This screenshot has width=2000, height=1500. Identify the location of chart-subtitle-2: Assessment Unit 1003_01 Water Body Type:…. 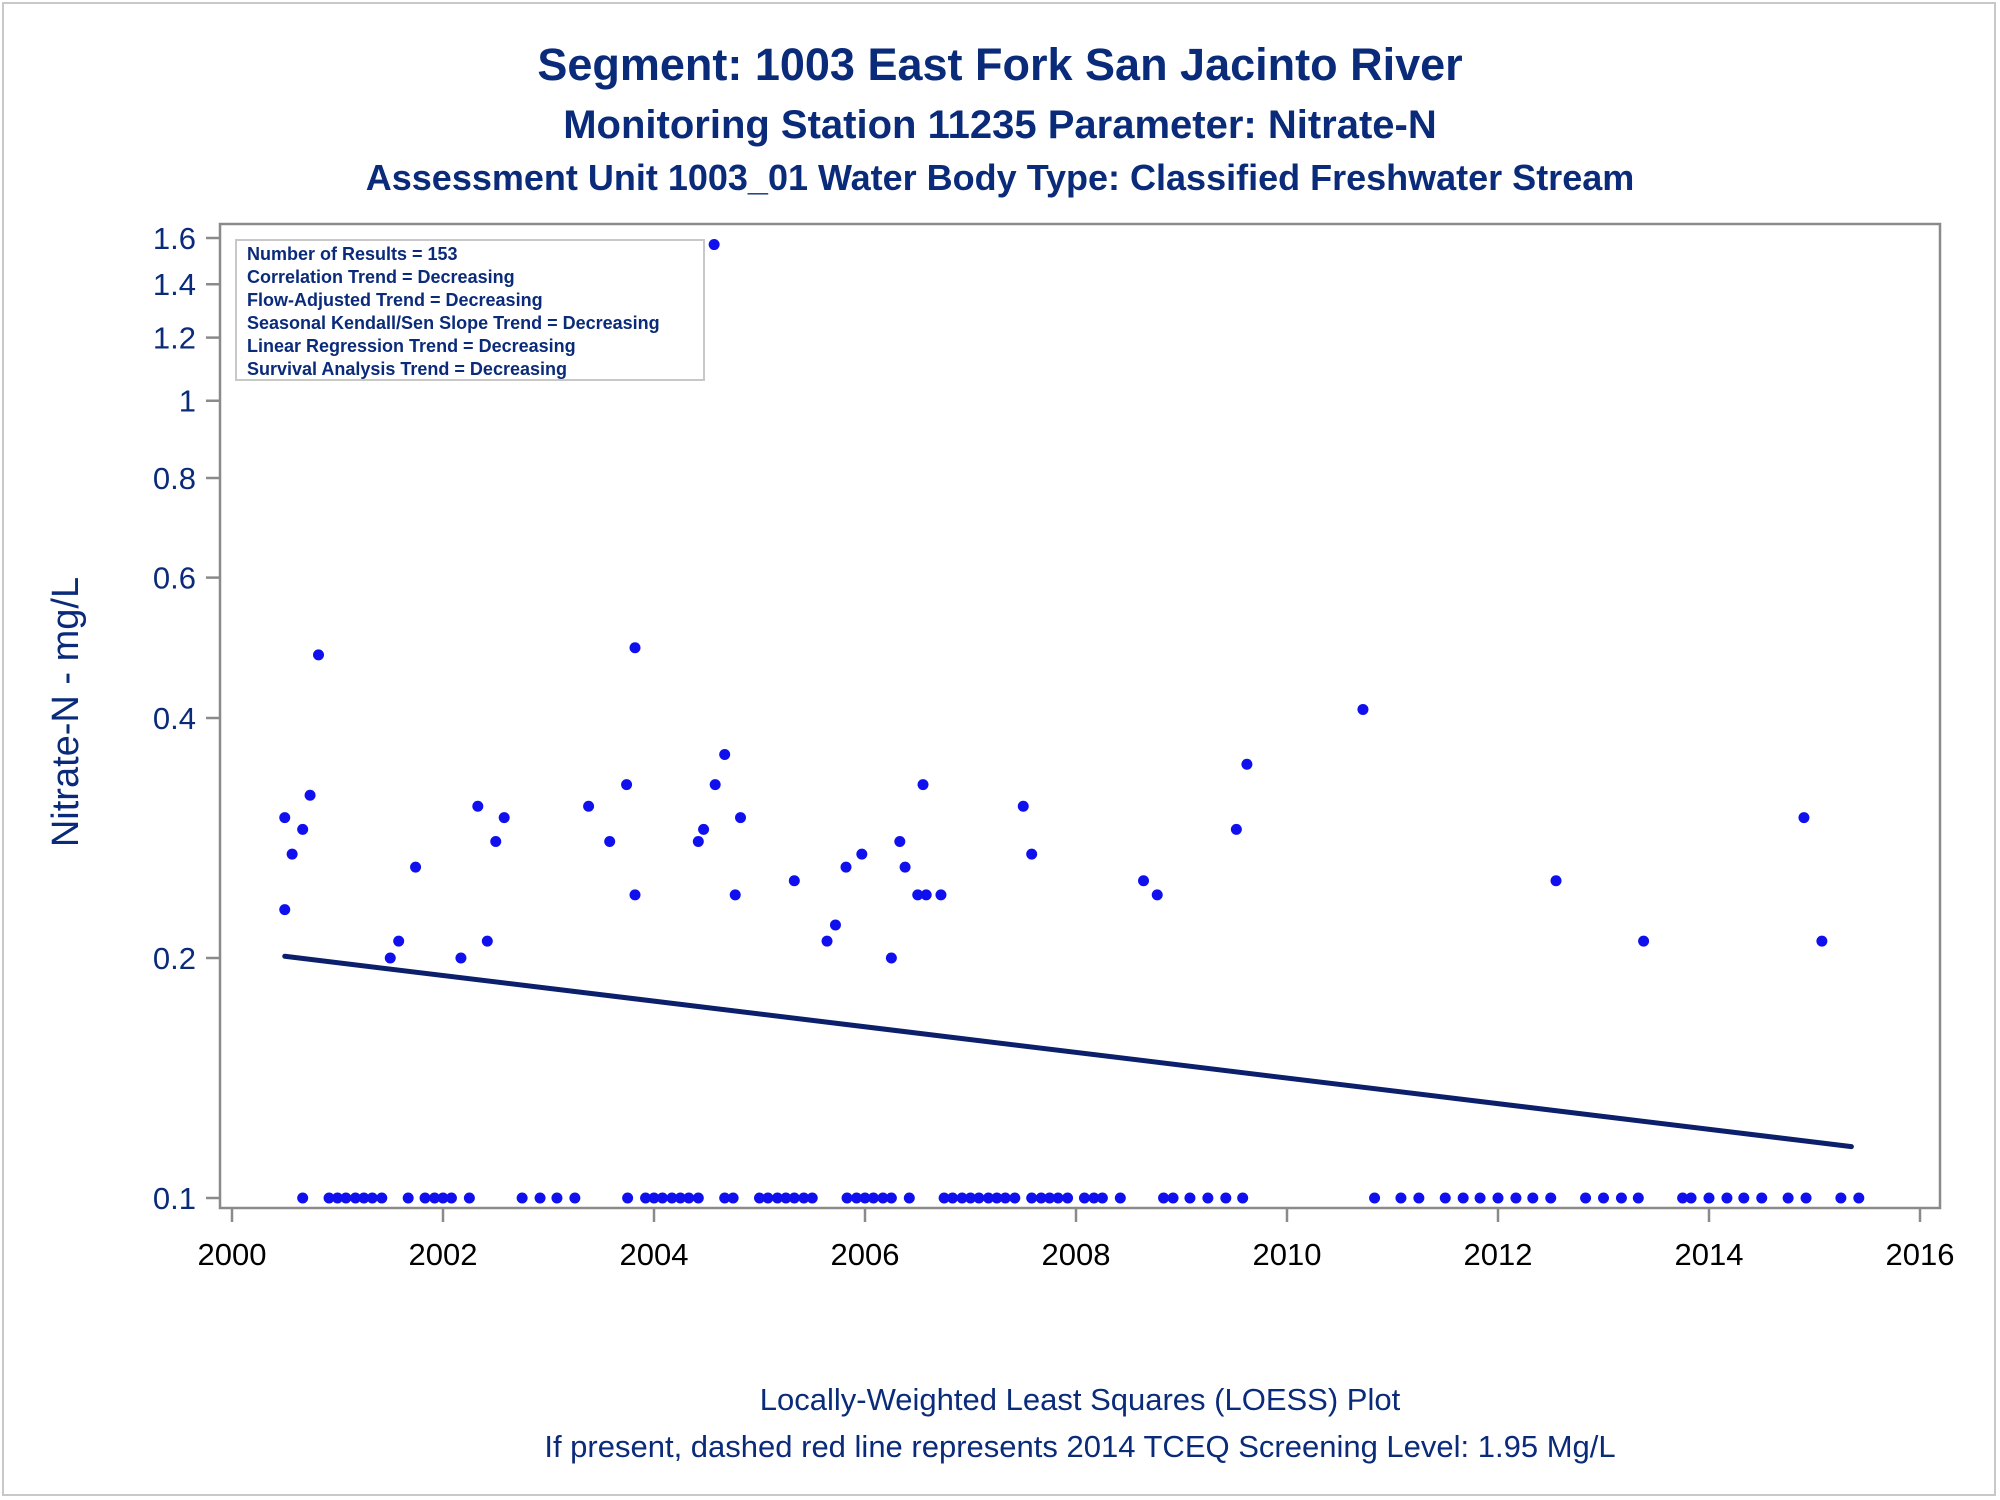
(1000, 177).